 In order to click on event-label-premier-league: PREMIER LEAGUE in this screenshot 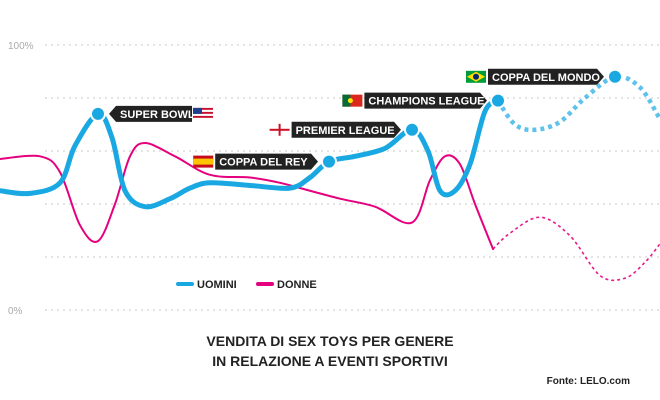, I will do `click(335, 129)`.